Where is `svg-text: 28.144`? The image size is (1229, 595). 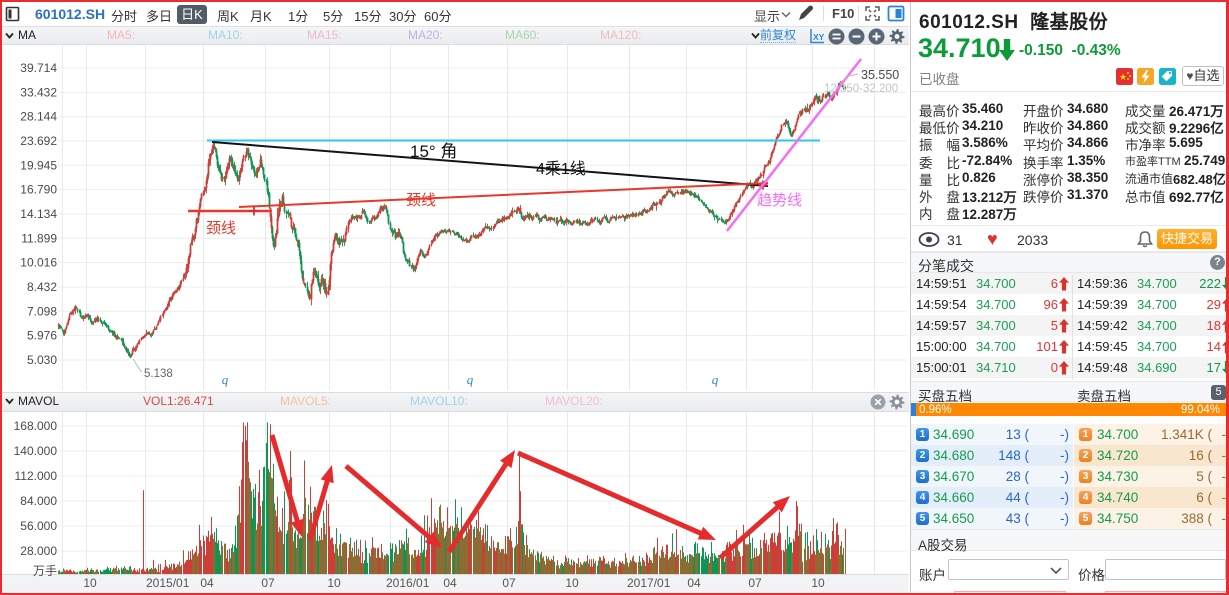 svg-text: 28.144 is located at coordinates (38, 117).